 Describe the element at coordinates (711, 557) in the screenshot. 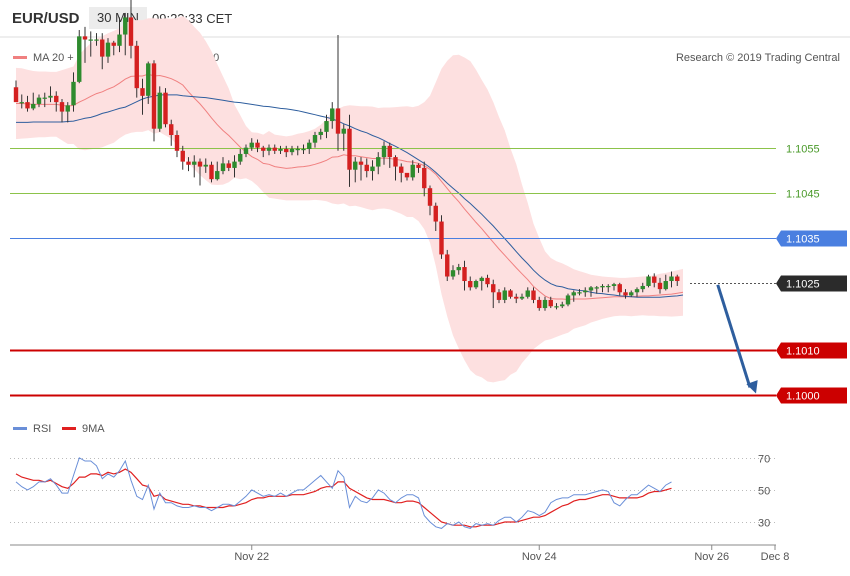

I see `time-tick-label: Nov 26` at that location.